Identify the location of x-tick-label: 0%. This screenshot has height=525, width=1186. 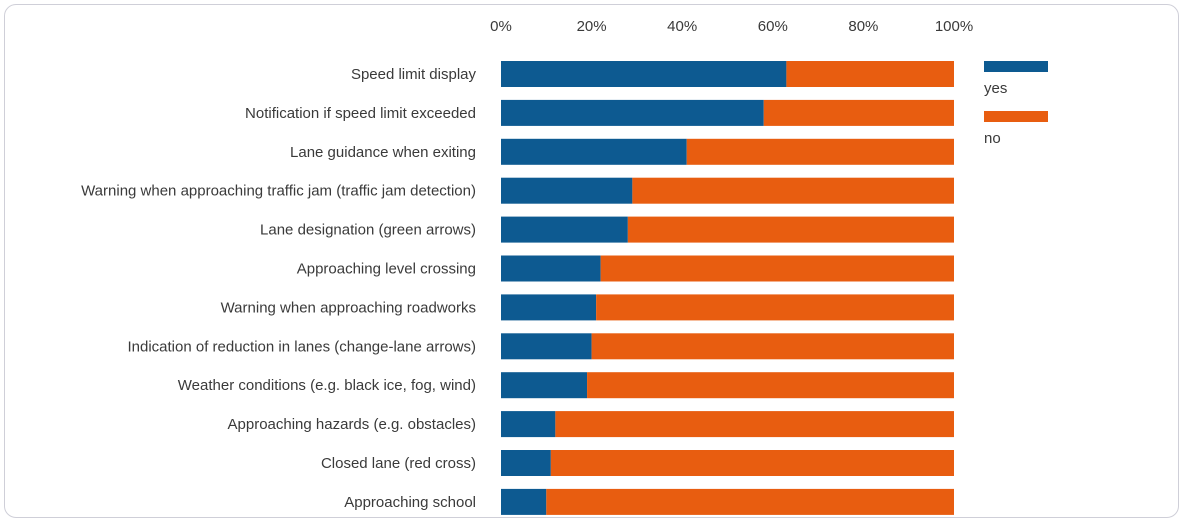
(501, 26).